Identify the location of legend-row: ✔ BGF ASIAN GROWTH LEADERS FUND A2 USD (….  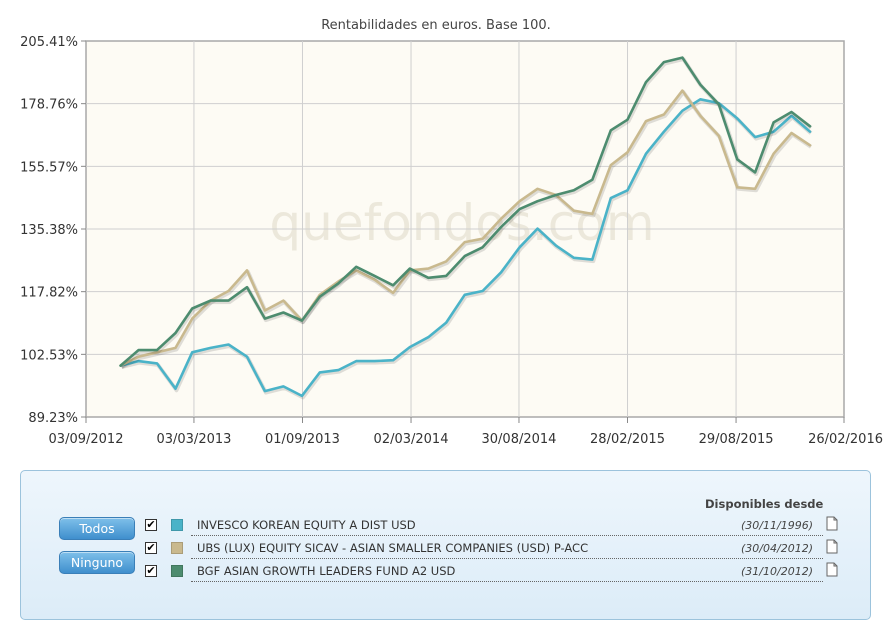
(490, 573).